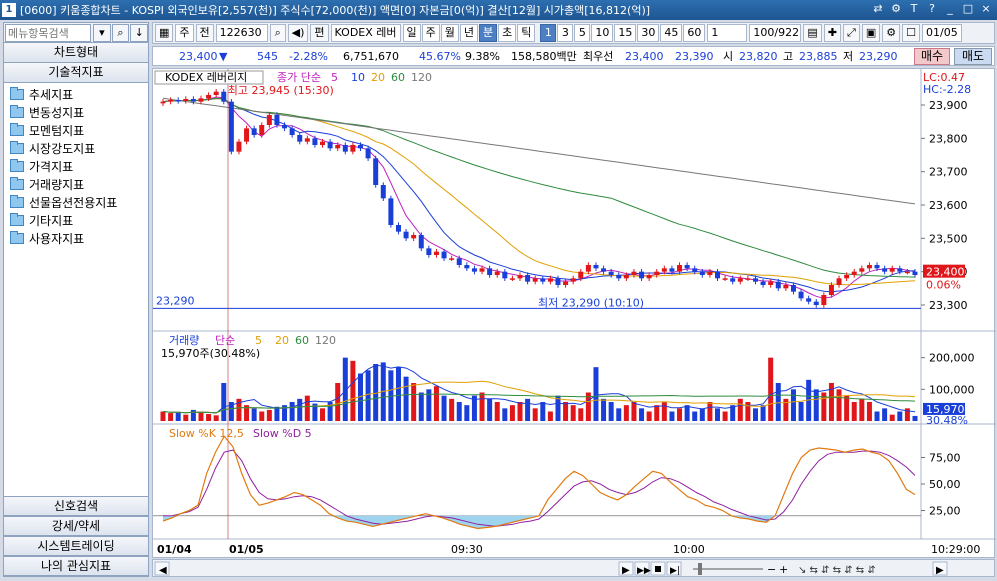 The width and height of the screenshot is (997, 581). Describe the element at coordinates (76, 220) in the screenshot. I see `tree-item: 기타지표` at that location.